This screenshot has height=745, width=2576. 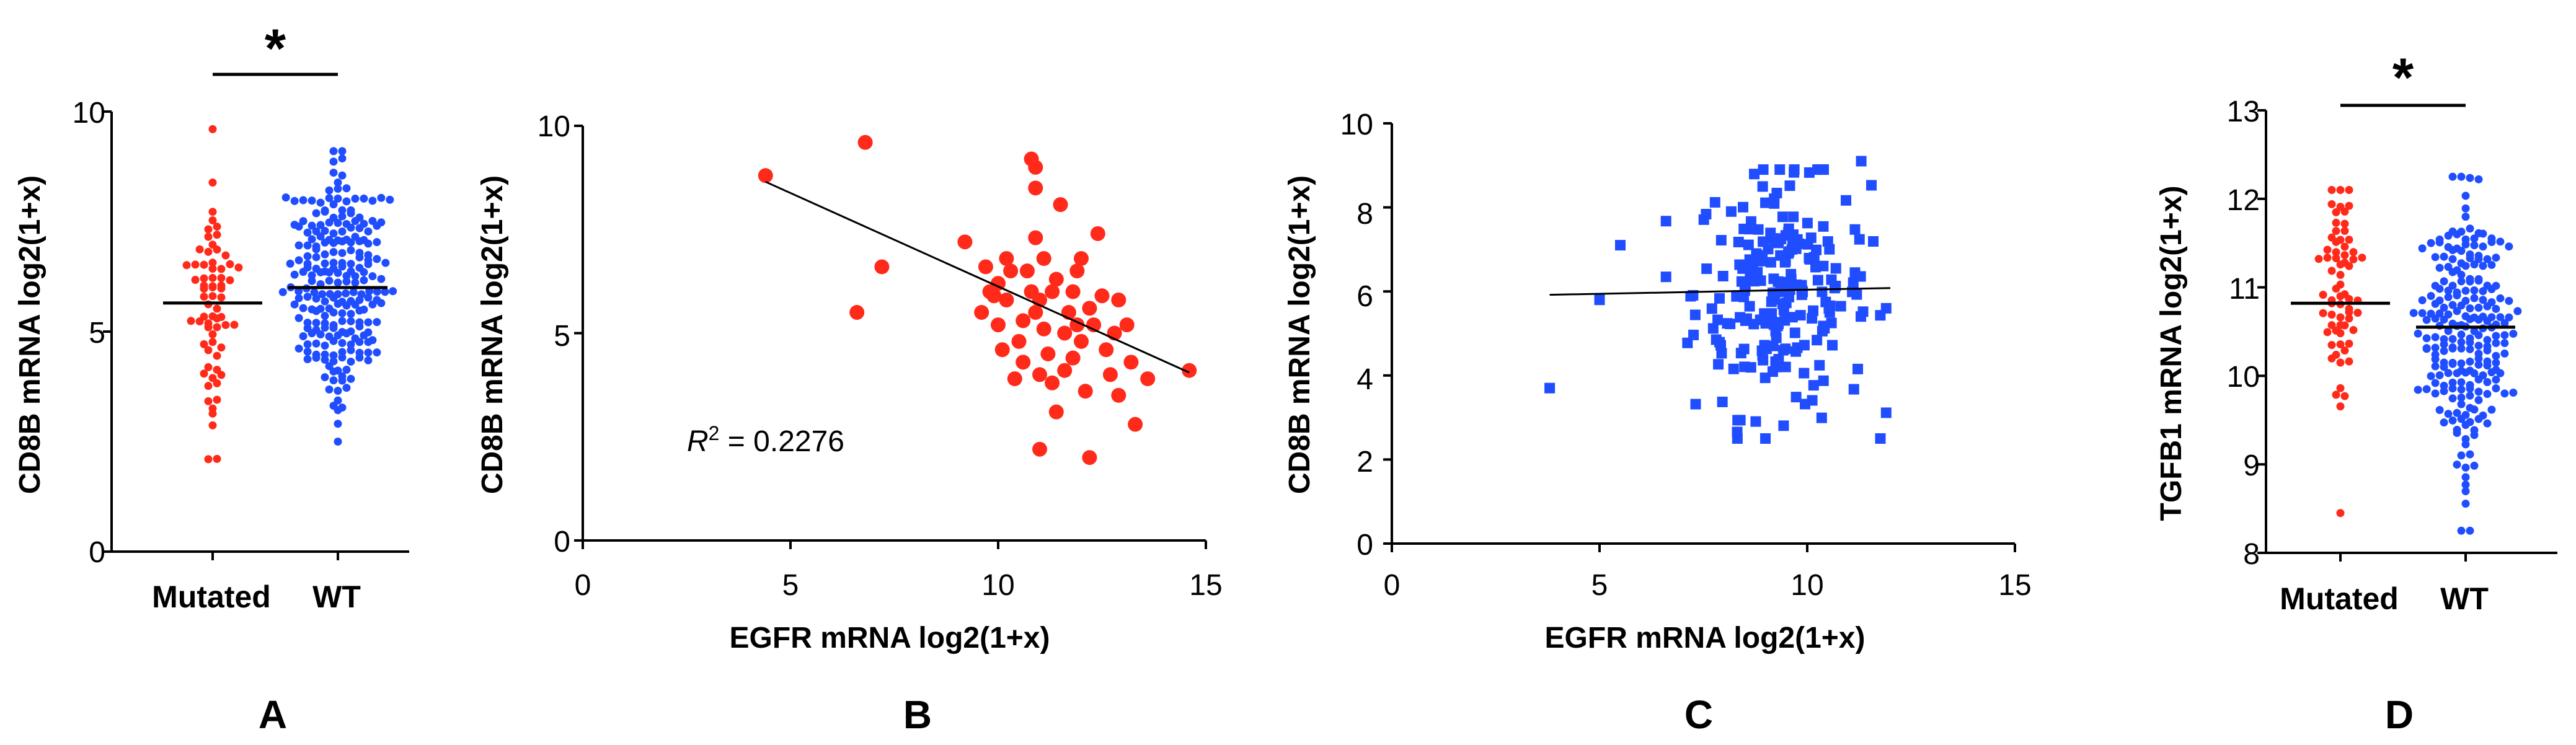 What do you see at coordinates (212, 315) in the screenshot?
I see `panel-a-chart: 0 5 10 Mutated WT CD8B mRNA log2(1+x) *` at bounding box center [212, 315].